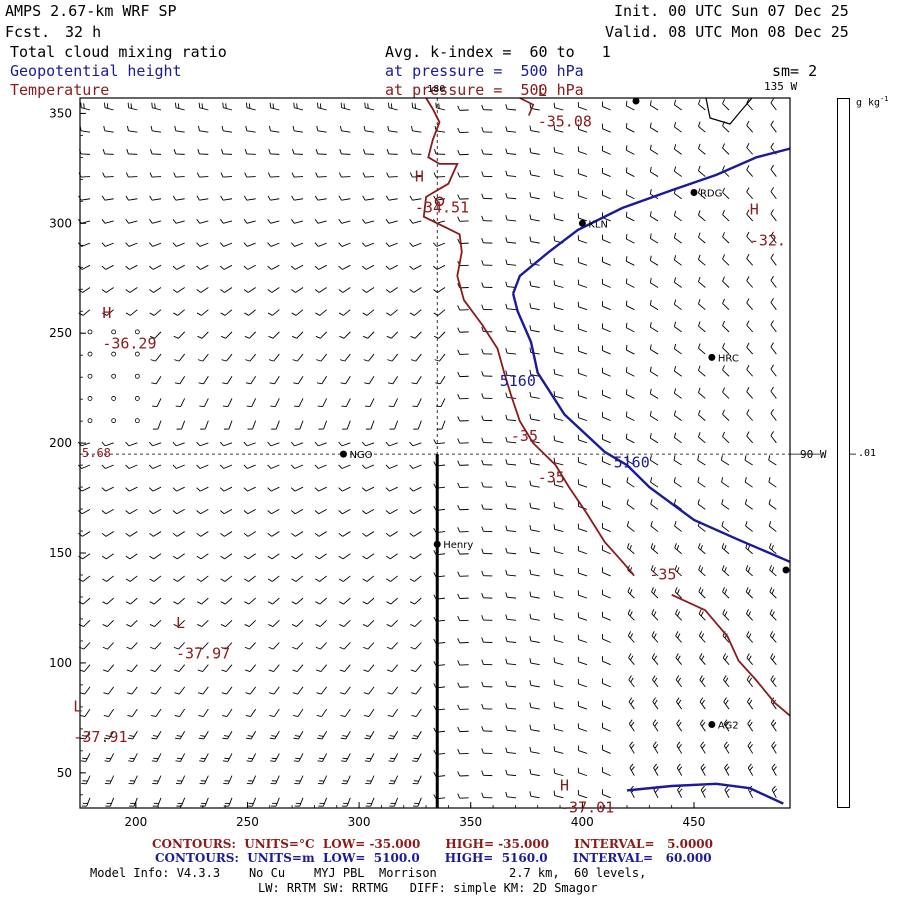  Describe the element at coordinates (60, 113) in the screenshot. I see `y-tick-label: 350` at that location.